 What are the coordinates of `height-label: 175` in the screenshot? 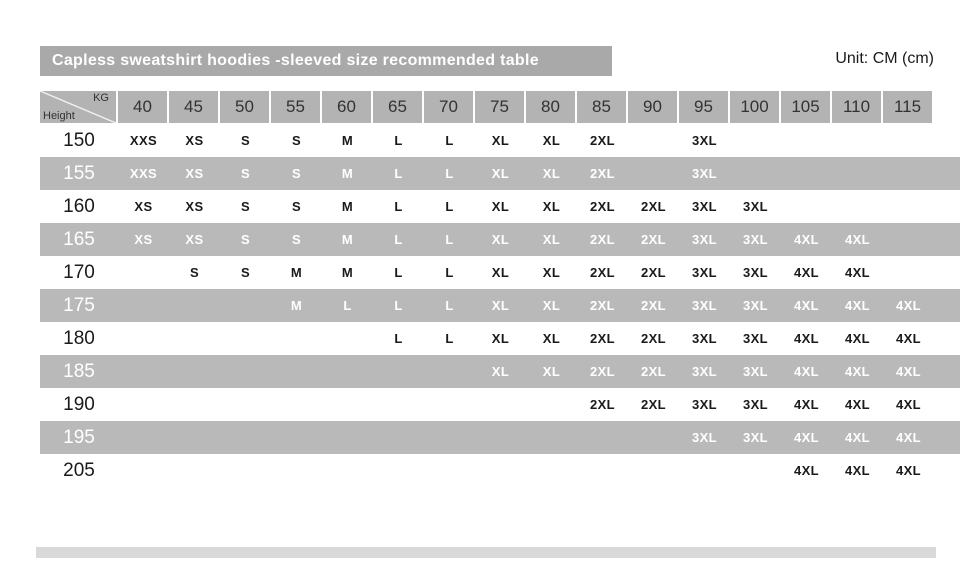 It's located at (79, 305).